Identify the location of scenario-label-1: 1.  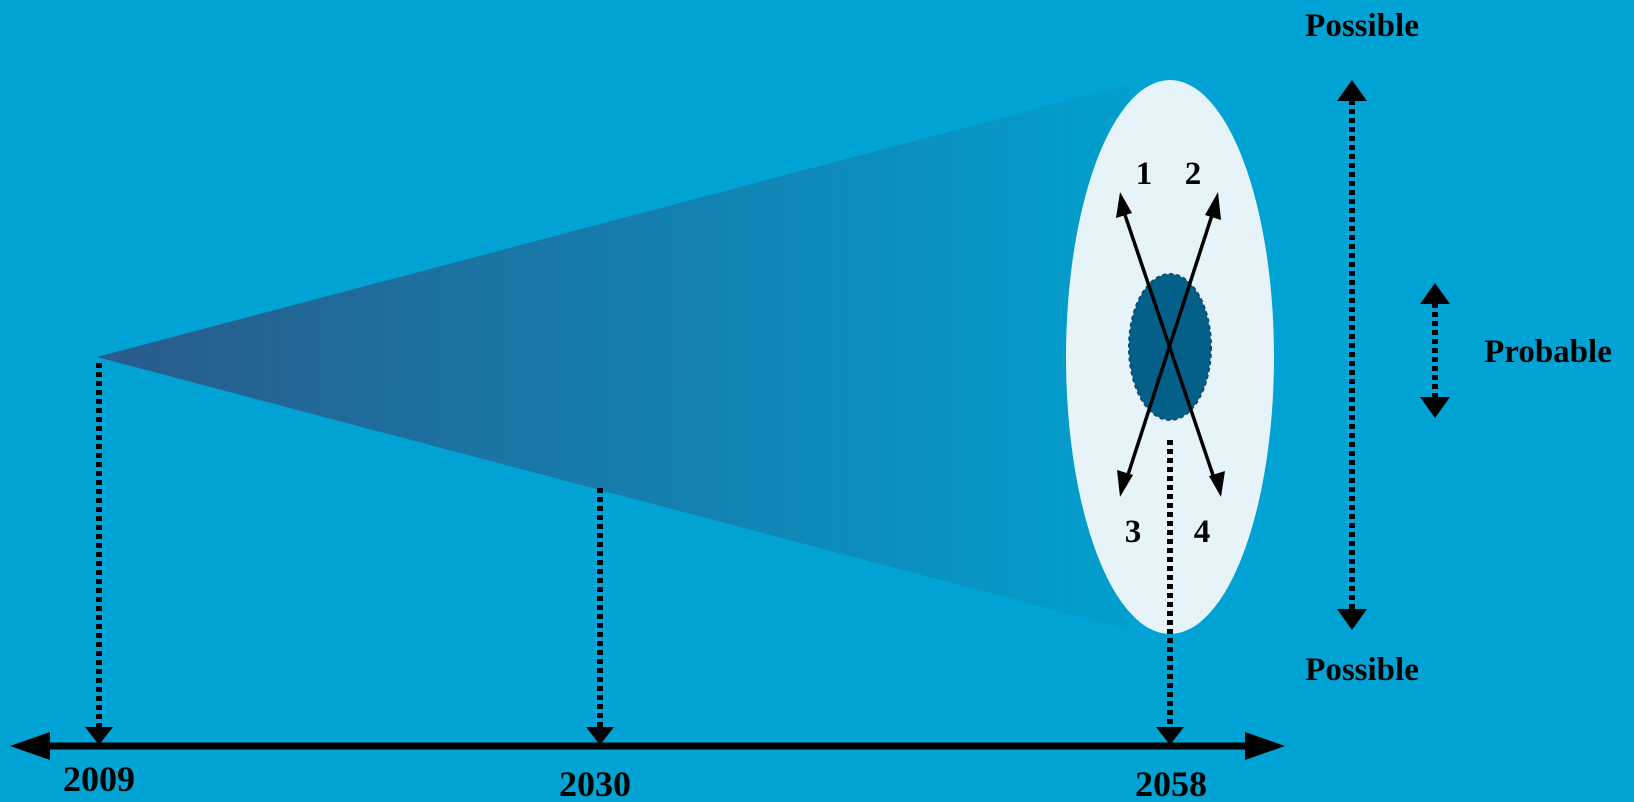
(1144, 174).